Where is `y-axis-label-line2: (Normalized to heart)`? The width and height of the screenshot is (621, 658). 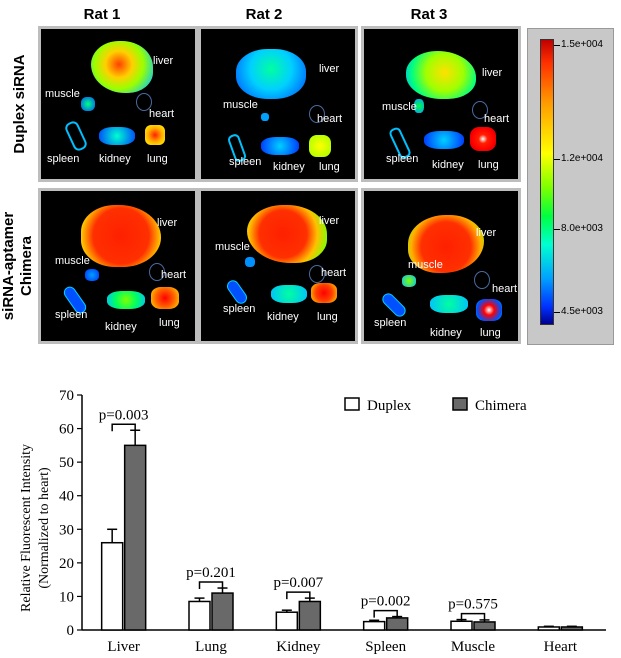 y-axis-label-line2: (Normalized to heart) is located at coordinates (44, 528).